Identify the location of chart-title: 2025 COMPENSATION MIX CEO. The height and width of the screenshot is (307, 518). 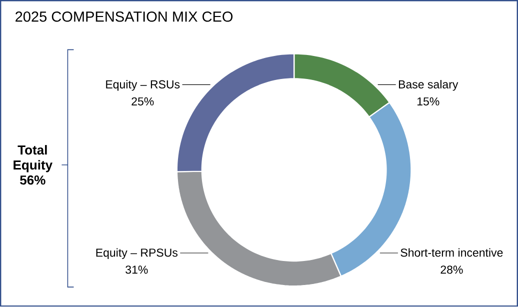
(124, 17).